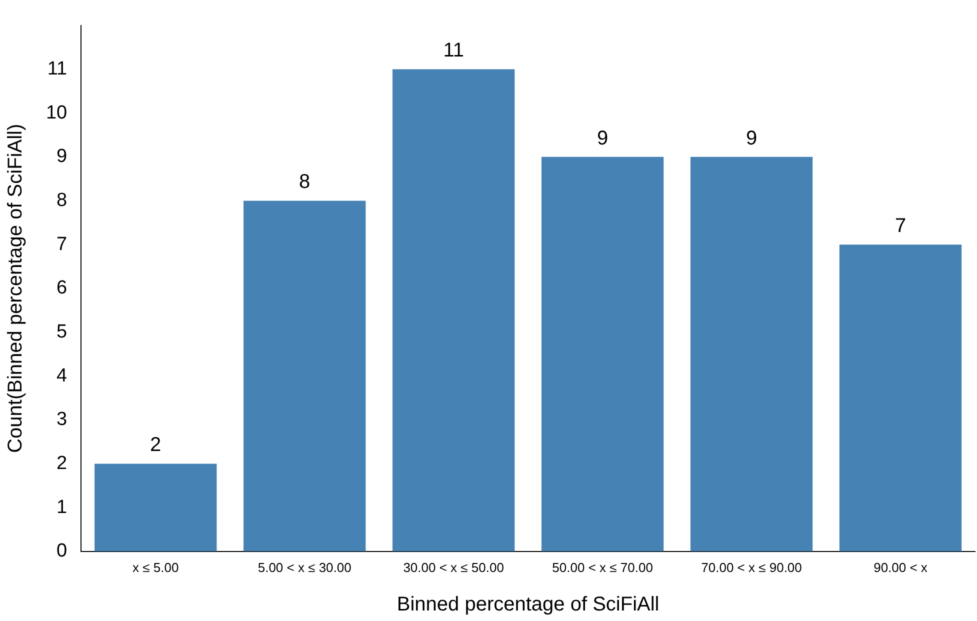  Describe the element at coordinates (62, 288) in the screenshot. I see `y-tick-label: 6` at that location.